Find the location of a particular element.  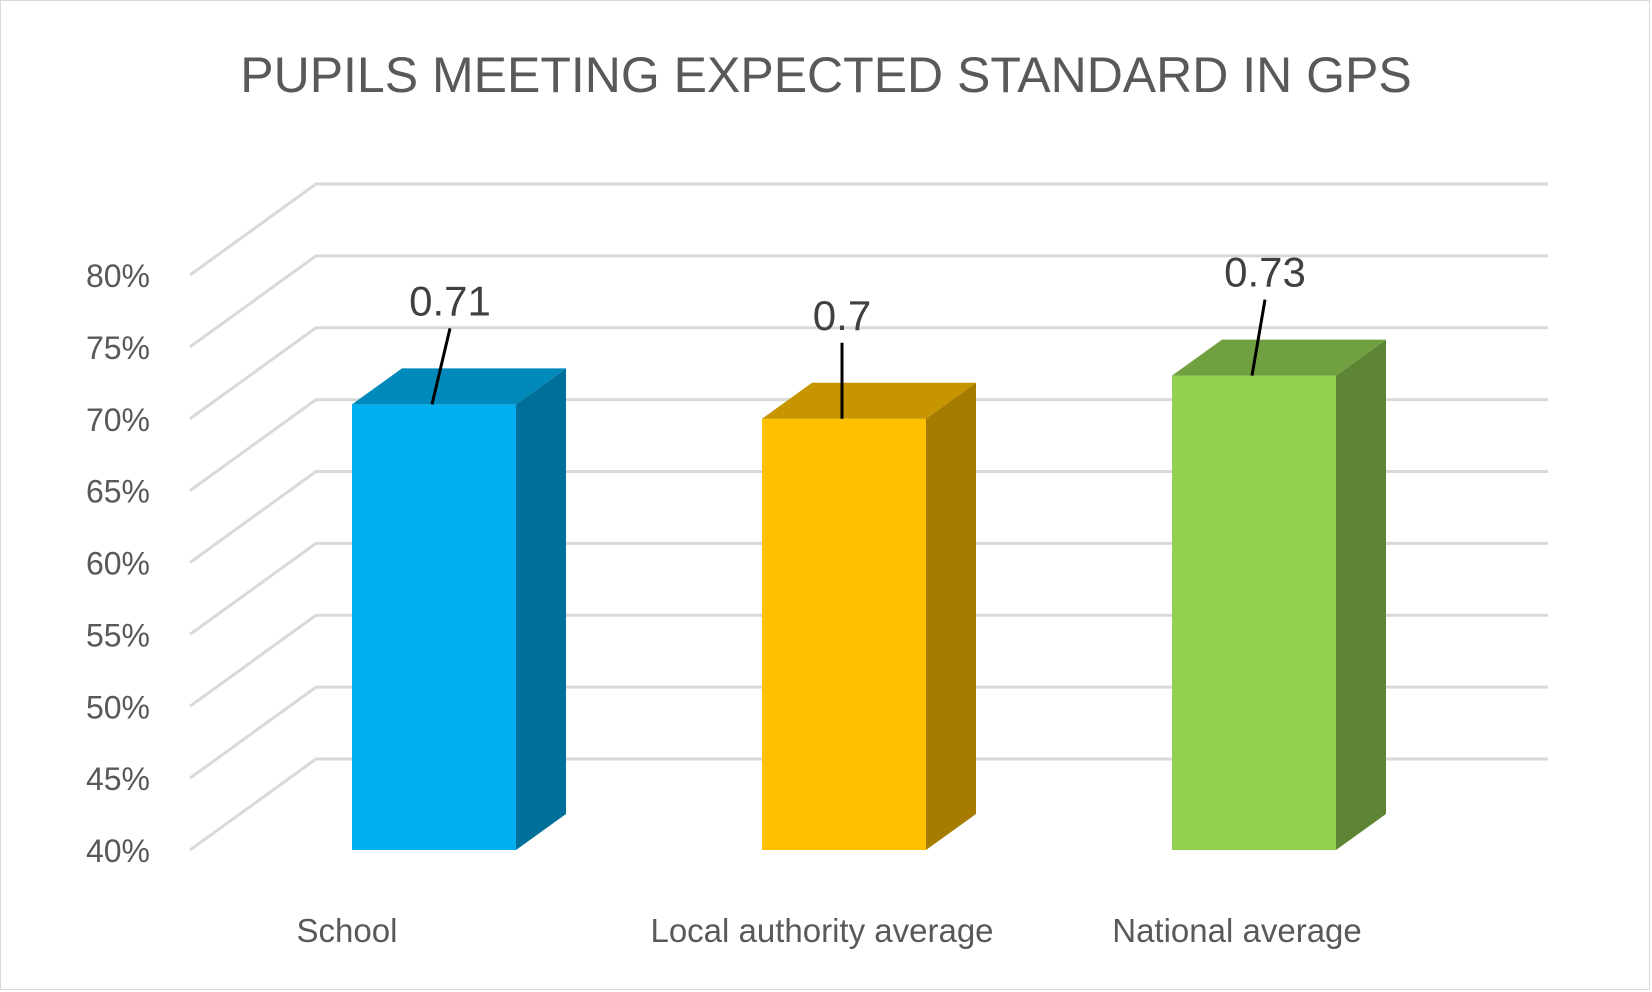

bar-2: 0.7 is located at coordinates (869, 571).